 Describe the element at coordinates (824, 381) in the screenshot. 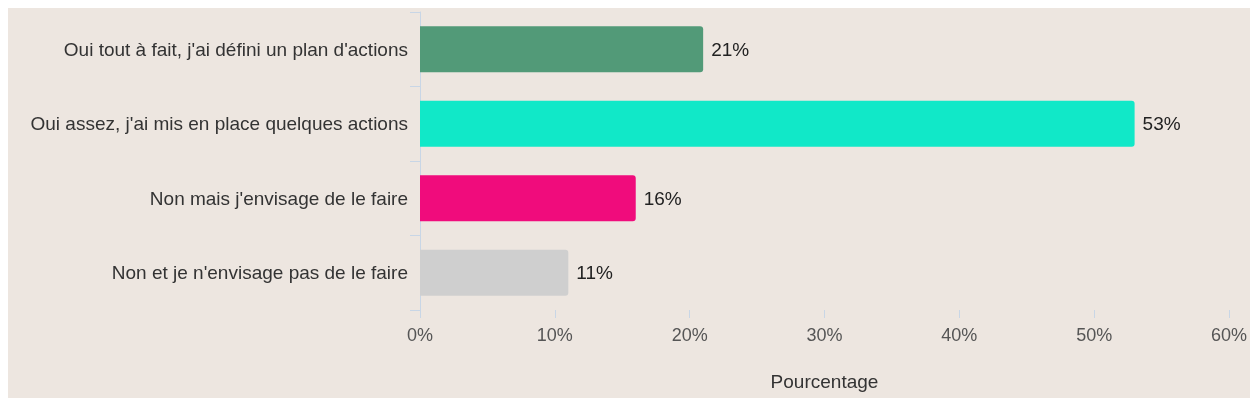

I see `x-axis-title: Pourcentage` at that location.